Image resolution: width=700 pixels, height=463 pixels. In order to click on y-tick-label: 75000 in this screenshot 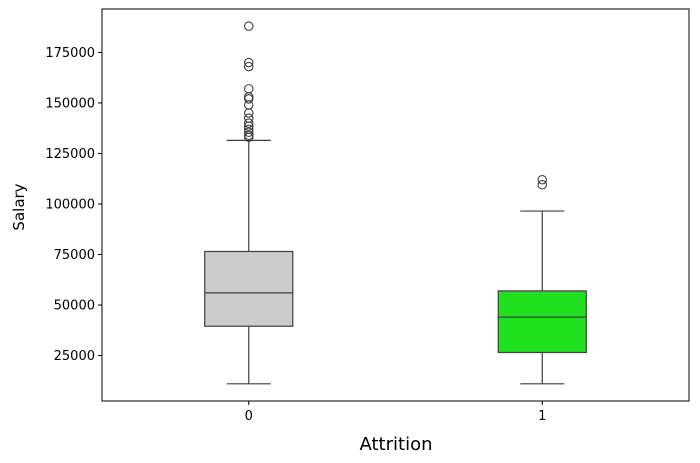, I will do `click(74, 255)`.